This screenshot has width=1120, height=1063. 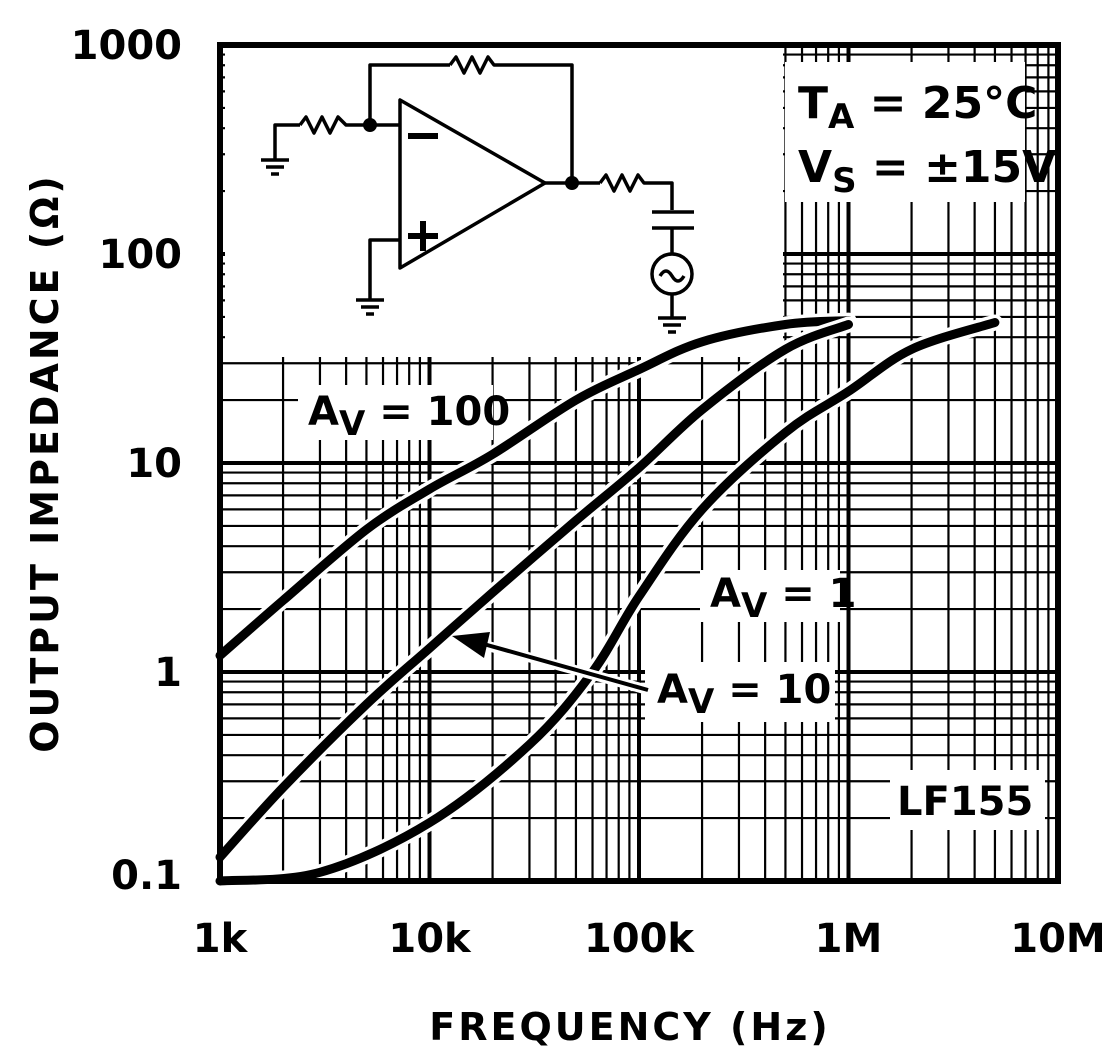 What do you see at coordinates (430, 939) in the screenshot?
I see `x-tick-label: 10k` at bounding box center [430, 939].